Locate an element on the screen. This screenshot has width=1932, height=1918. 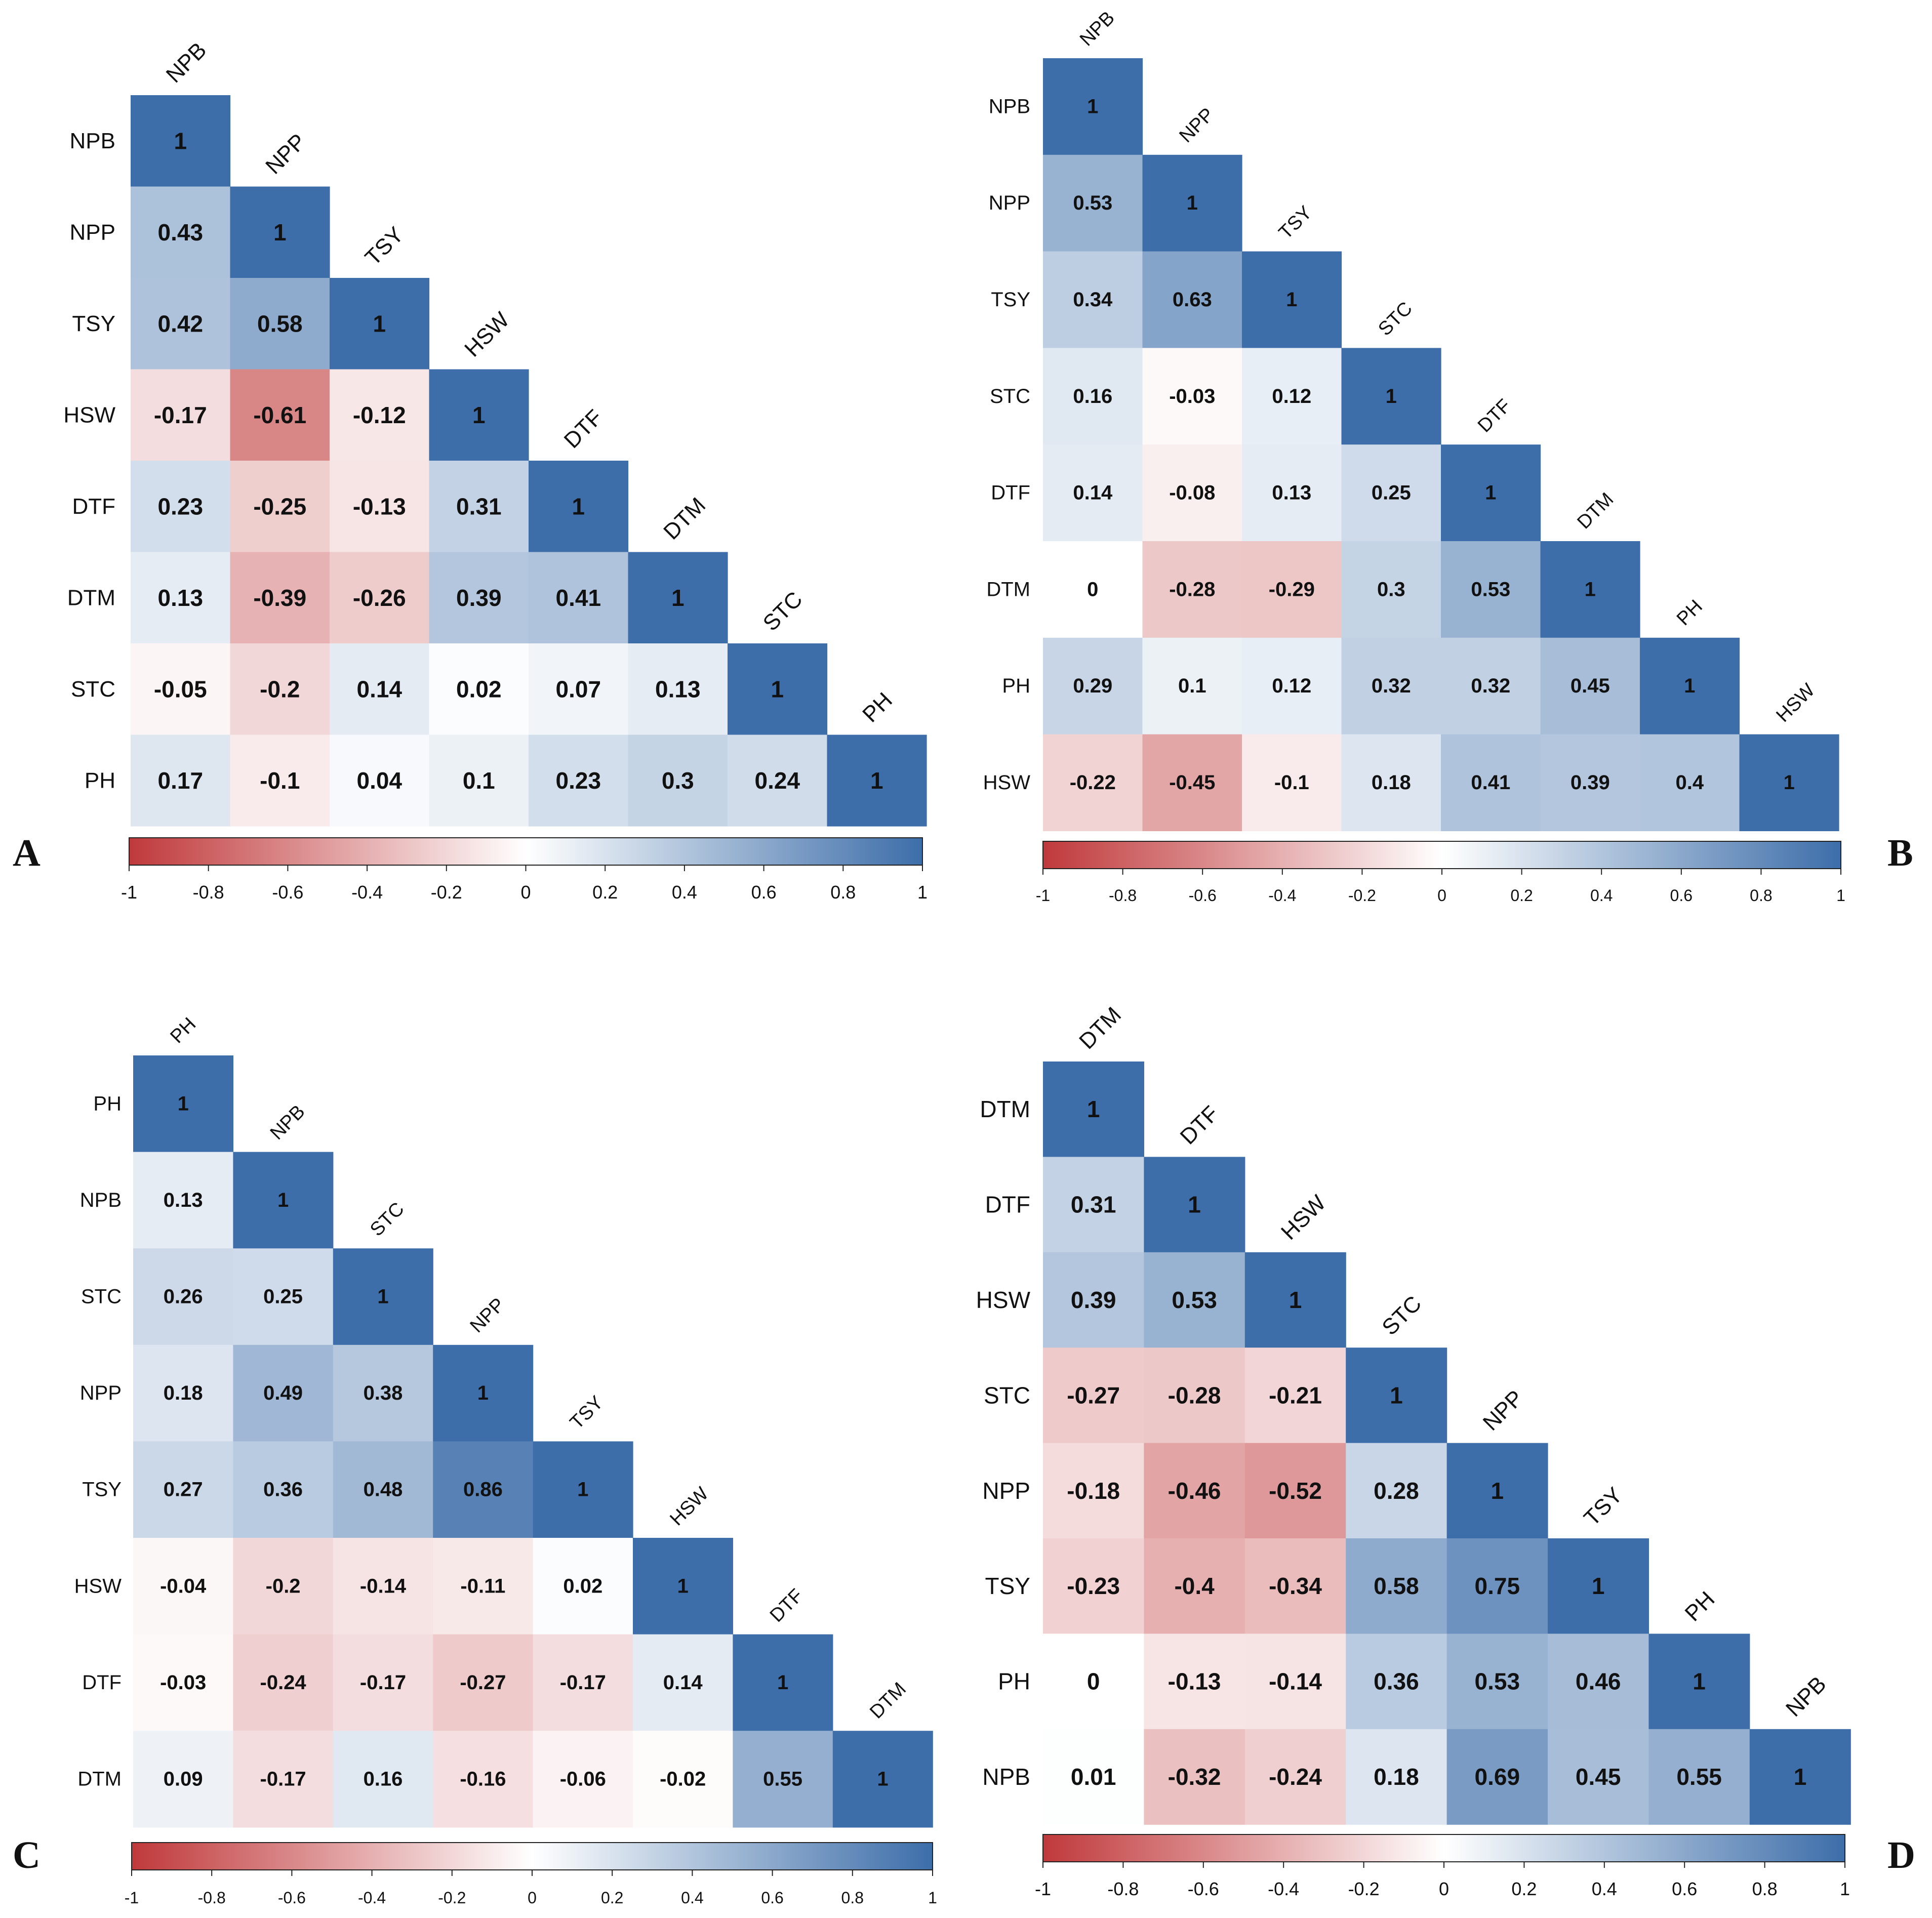
cell-value-label: -0.02 is located at coordinates (683, 1779).